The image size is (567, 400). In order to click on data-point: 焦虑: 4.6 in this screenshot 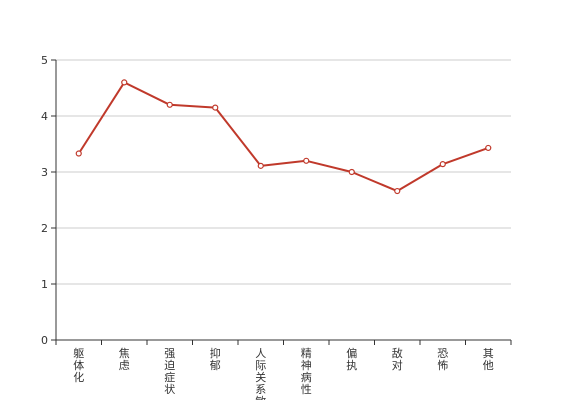, I will do `click(124, 82)`.